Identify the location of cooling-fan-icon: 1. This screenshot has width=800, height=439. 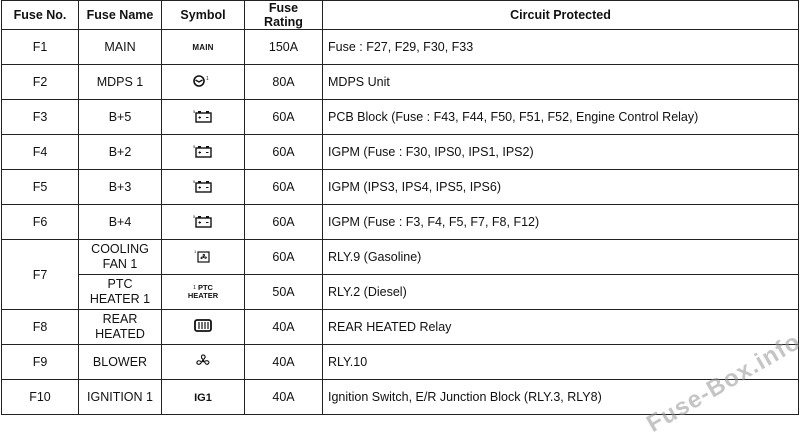
(203, 257).